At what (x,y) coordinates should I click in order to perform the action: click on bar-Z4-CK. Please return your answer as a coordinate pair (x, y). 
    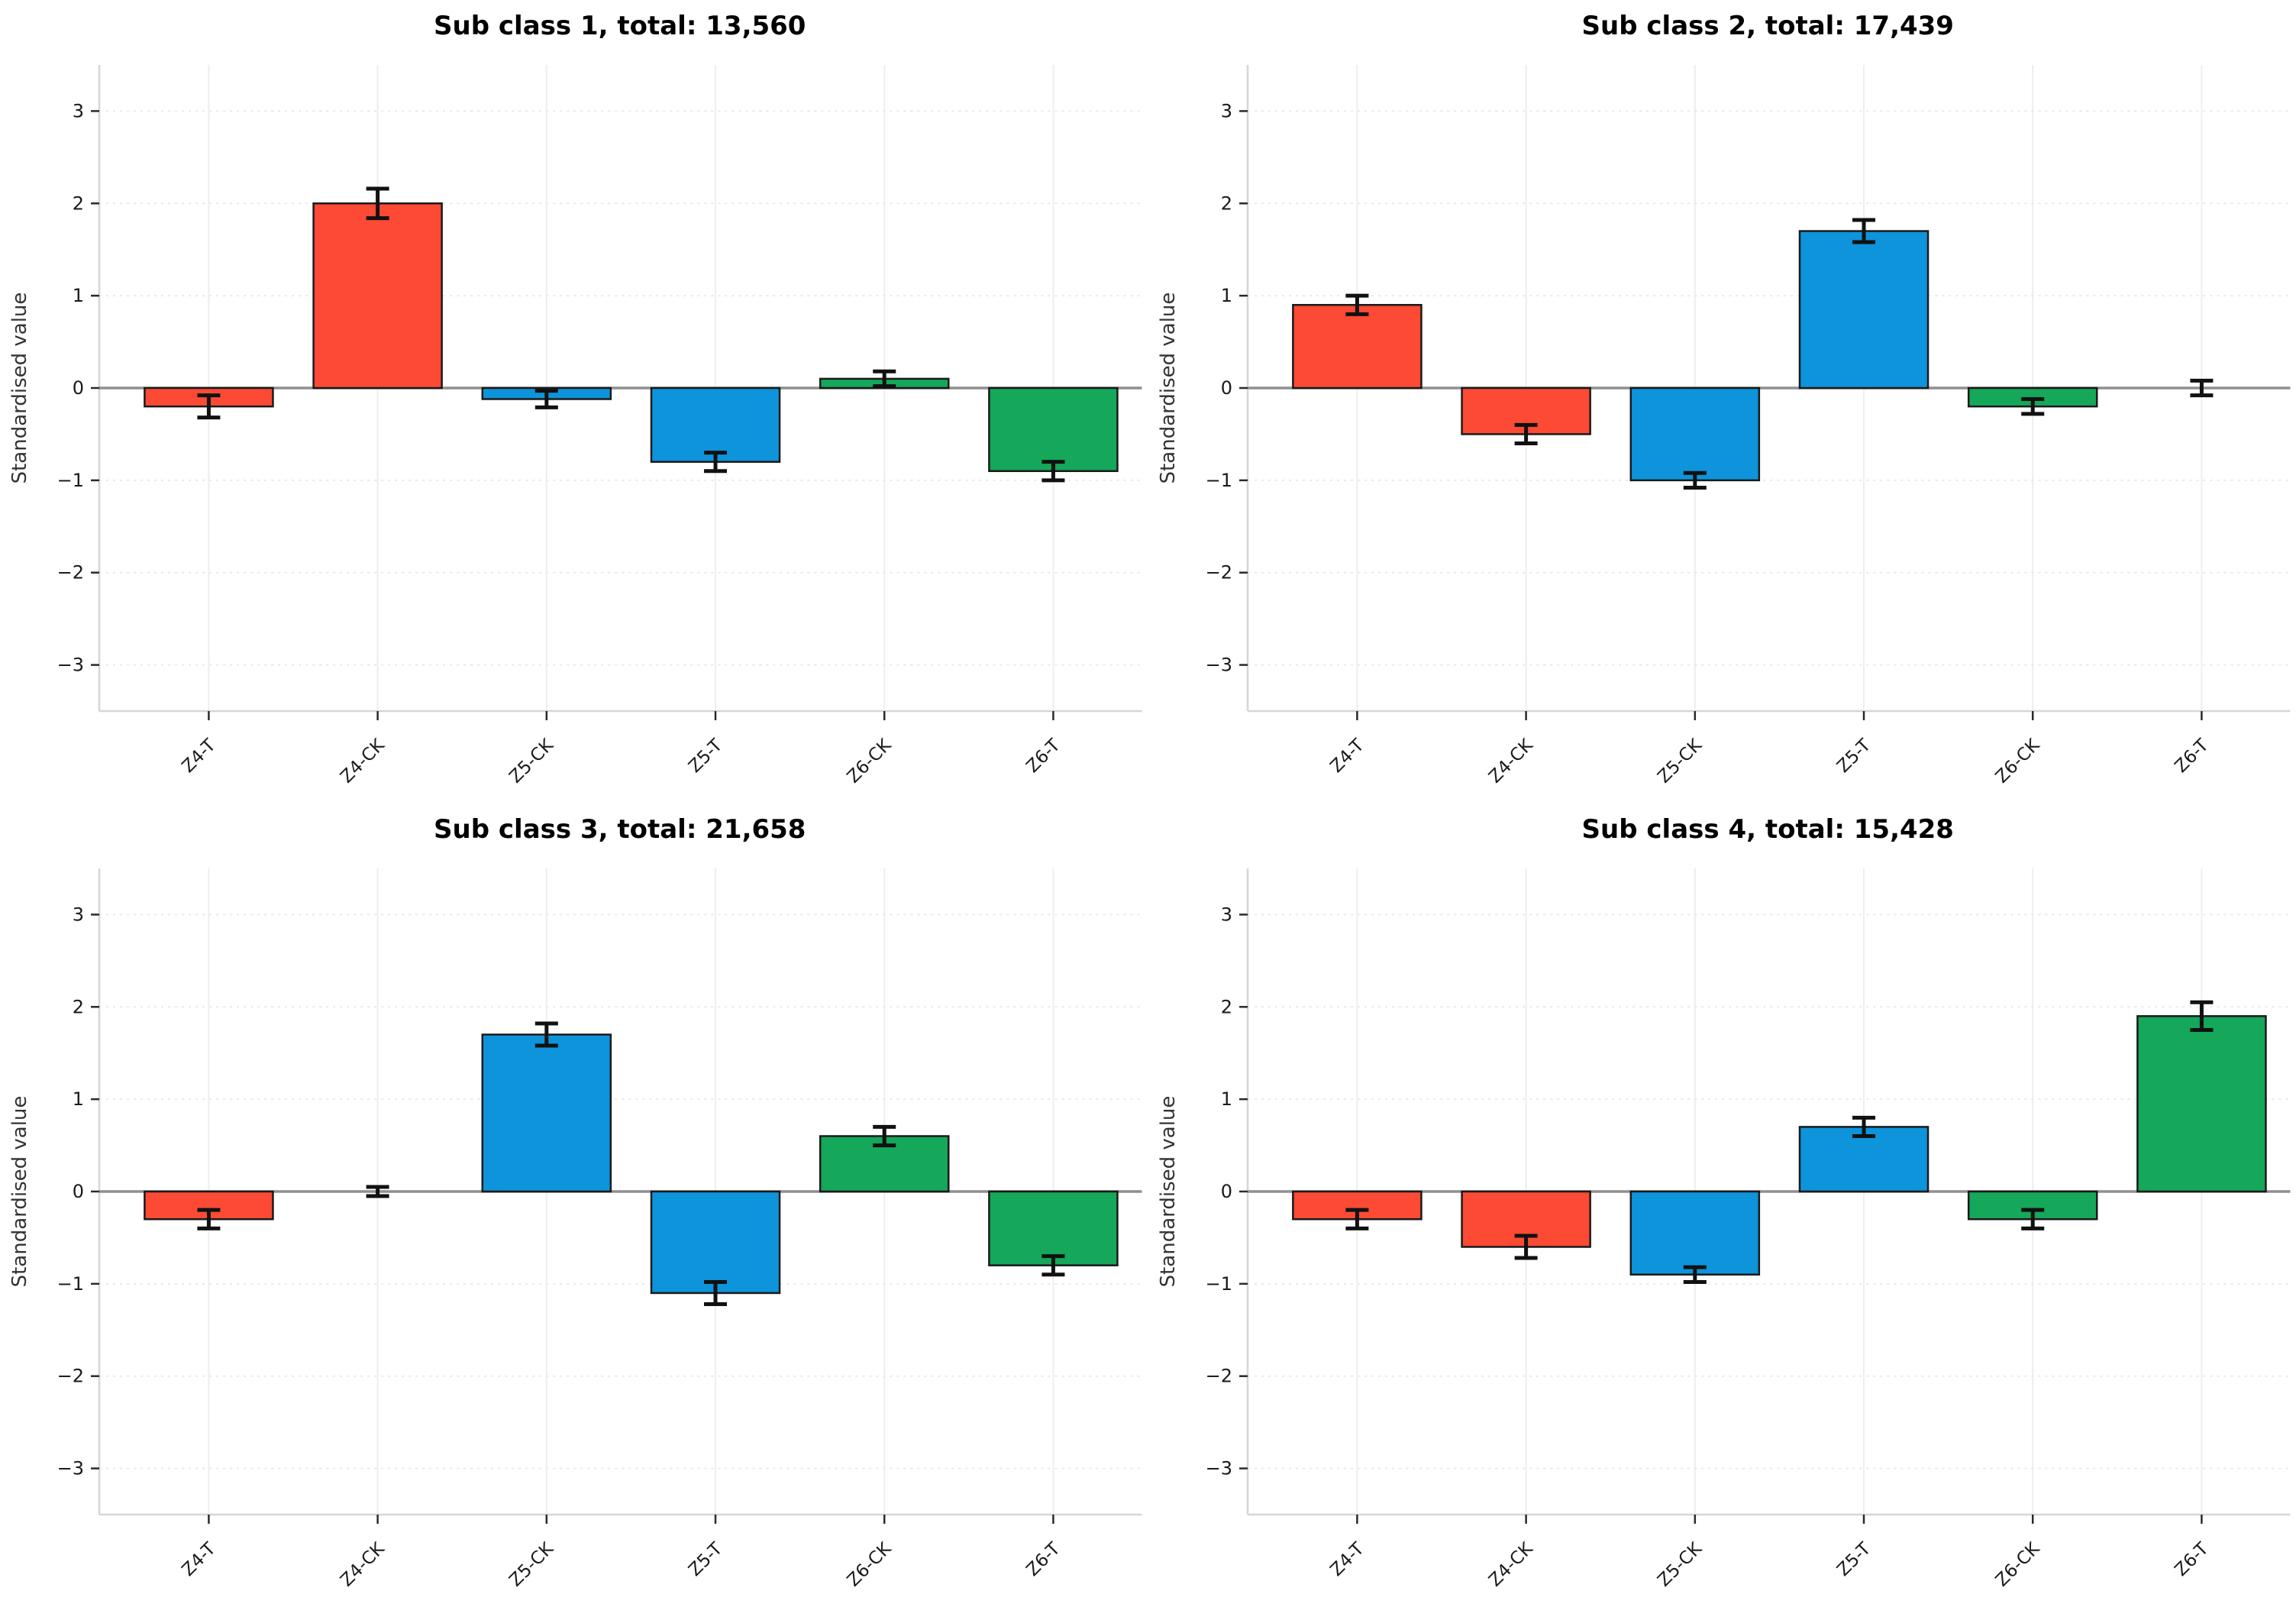
    Looking at the image, I should click on (377, 296).